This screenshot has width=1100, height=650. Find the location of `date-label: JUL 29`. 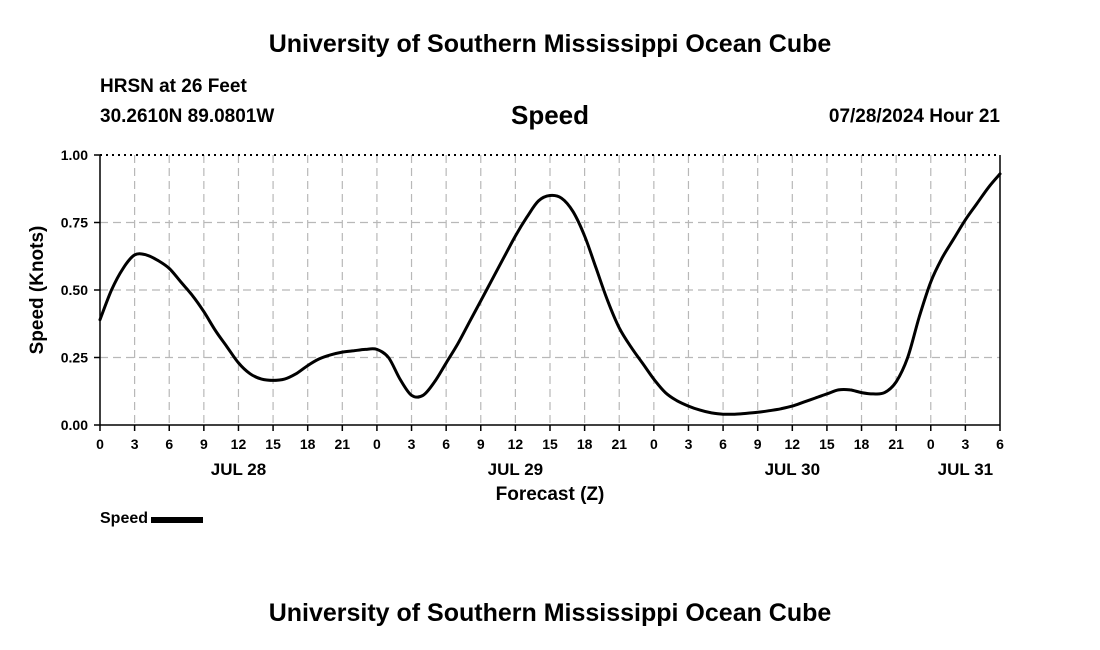

date-label: JUL 29 is located at coordinates (515, 469).